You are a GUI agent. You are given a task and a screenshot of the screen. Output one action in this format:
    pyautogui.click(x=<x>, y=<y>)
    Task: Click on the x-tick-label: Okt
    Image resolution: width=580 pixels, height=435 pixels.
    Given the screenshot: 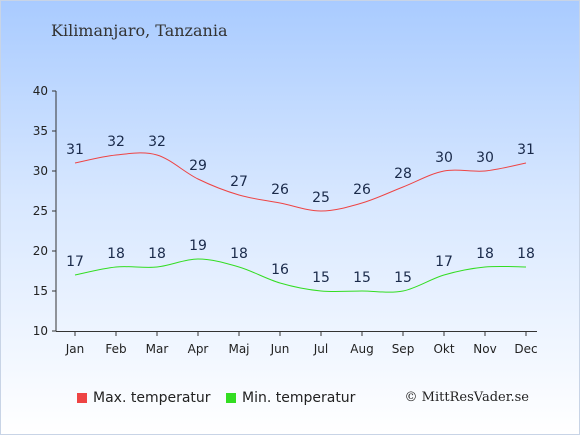 What is the action you would take?
    pyautogui.click(x=443, y=349)
    